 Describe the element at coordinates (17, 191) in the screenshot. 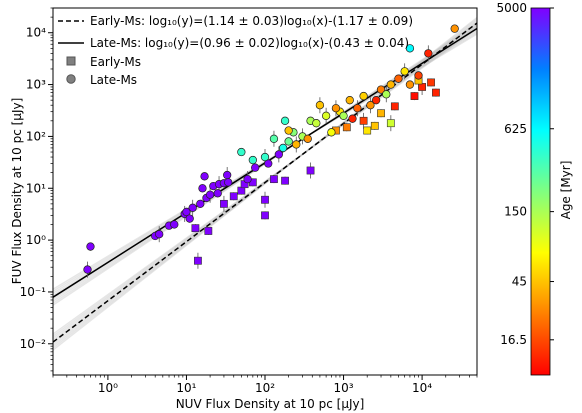

I see `y-axis-label: FUV Flux Density at 10 pc [μJy]` at that location.